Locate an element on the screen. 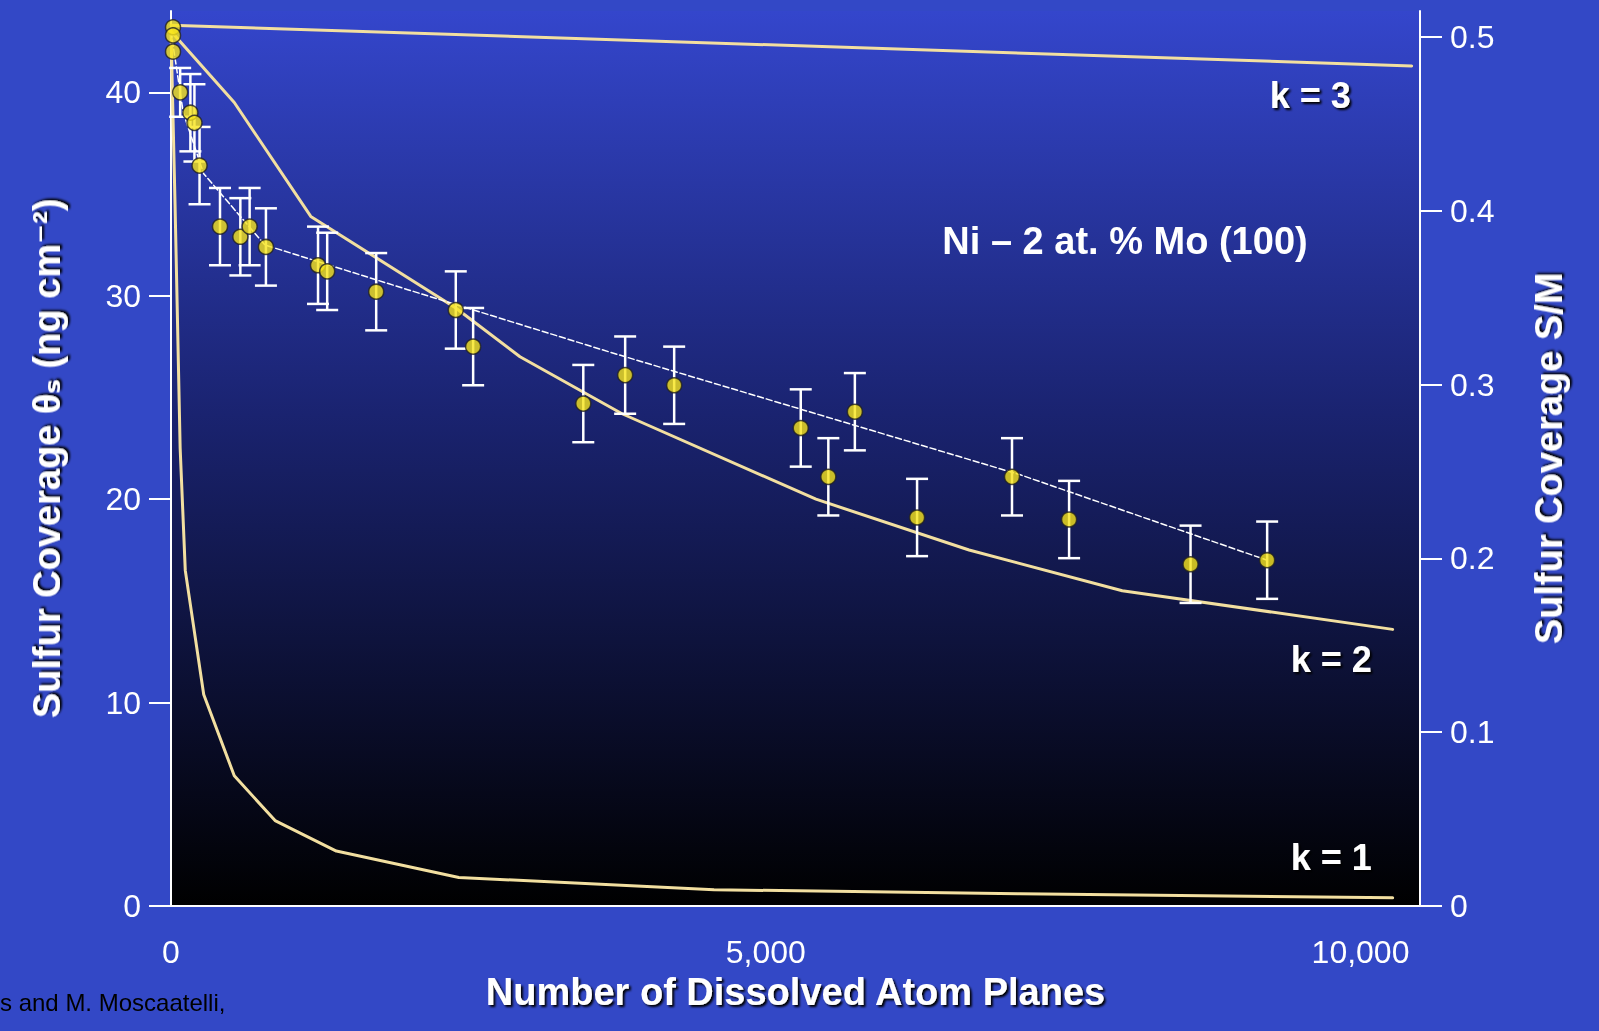 The height and width of the screenshot is (1031, 1599). series-label: k = 1 is located at coordinates (1331, 858).